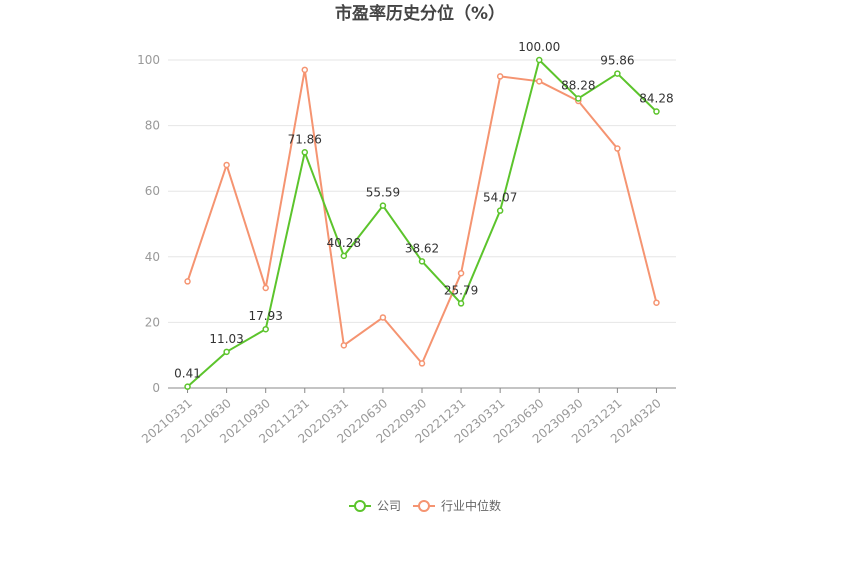  Describe the element at coordinates (422, 248) in the screenshot. I see `data-label: 38.62` at that location.